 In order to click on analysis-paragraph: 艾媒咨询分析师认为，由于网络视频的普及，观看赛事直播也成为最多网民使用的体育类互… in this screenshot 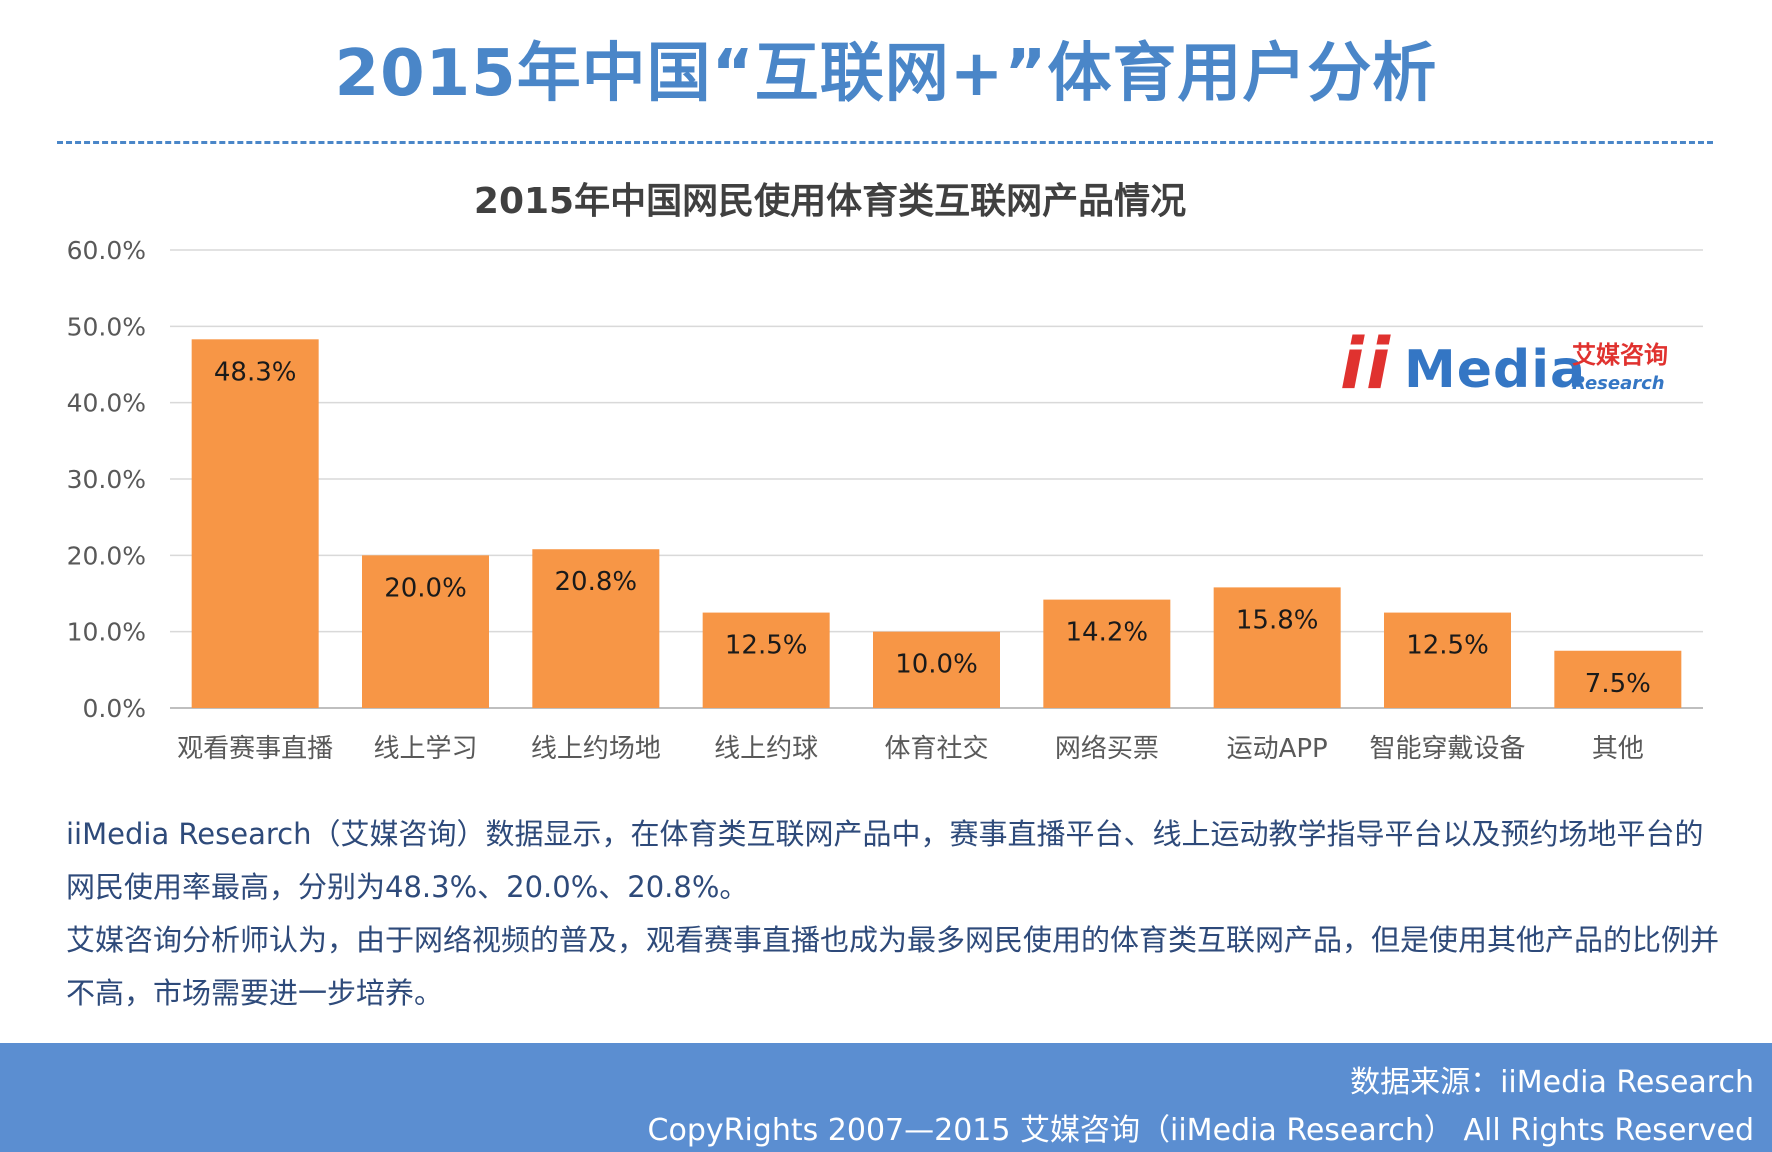, I will do `click(893, 966)`.